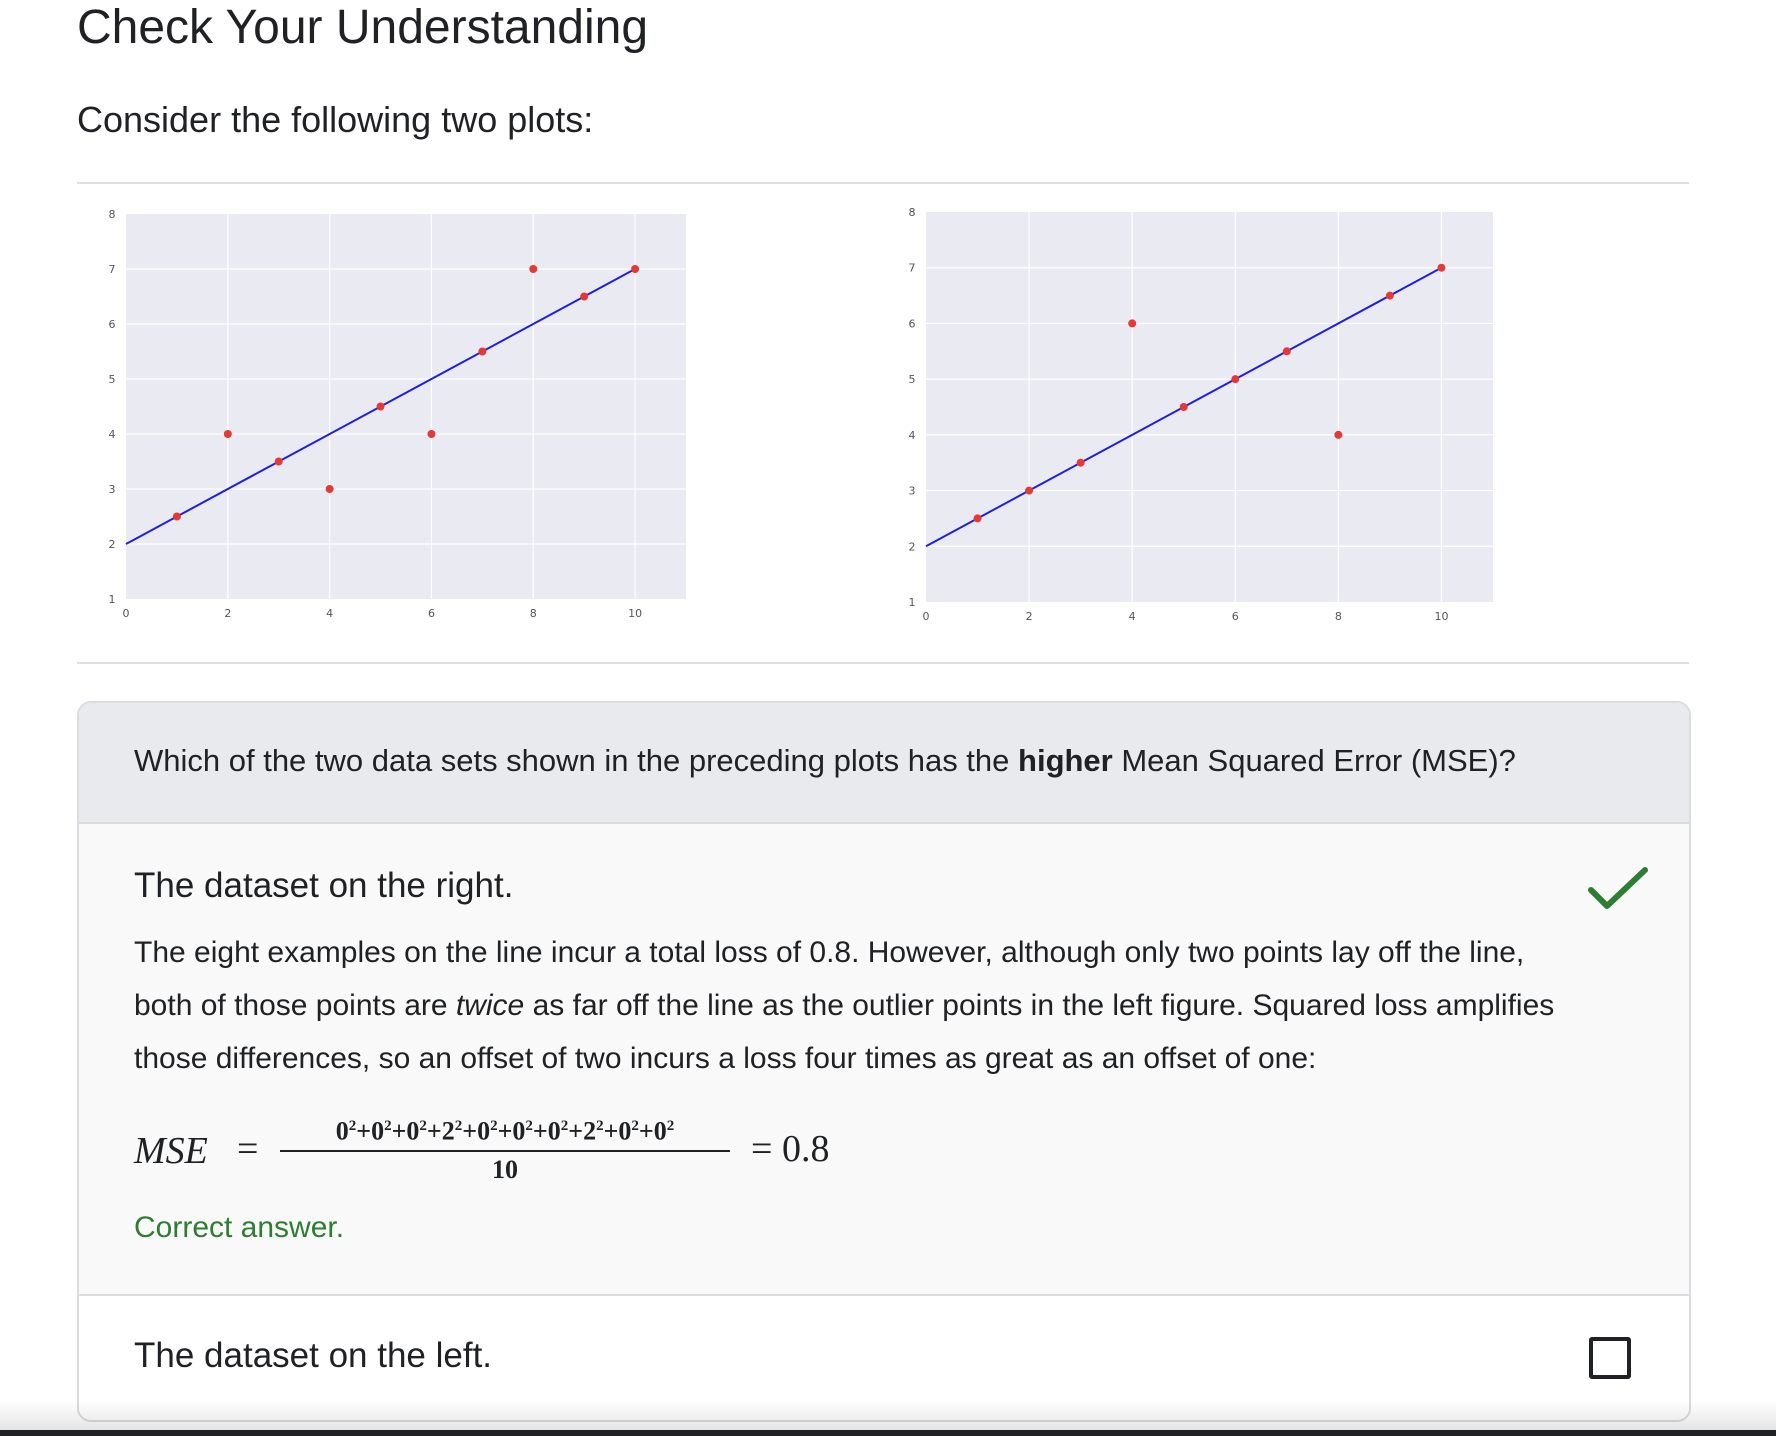 Image resolution: width=1776 pixels, height=1436 pixels. I want to click on question-emphasis: higher, so click(1065, 760).